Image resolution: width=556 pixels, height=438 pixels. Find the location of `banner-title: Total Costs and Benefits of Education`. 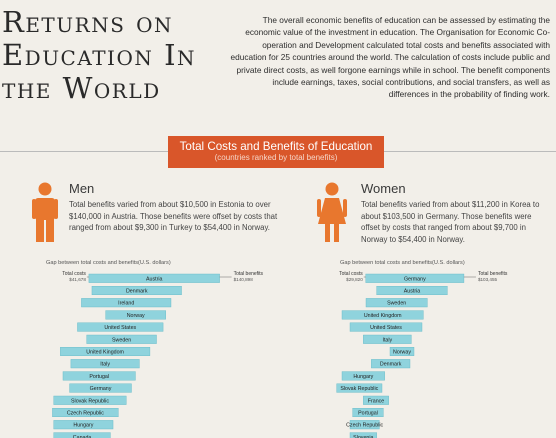

banner-title: Total Costs and Benefits of Education is located at coordinates (276, 146).